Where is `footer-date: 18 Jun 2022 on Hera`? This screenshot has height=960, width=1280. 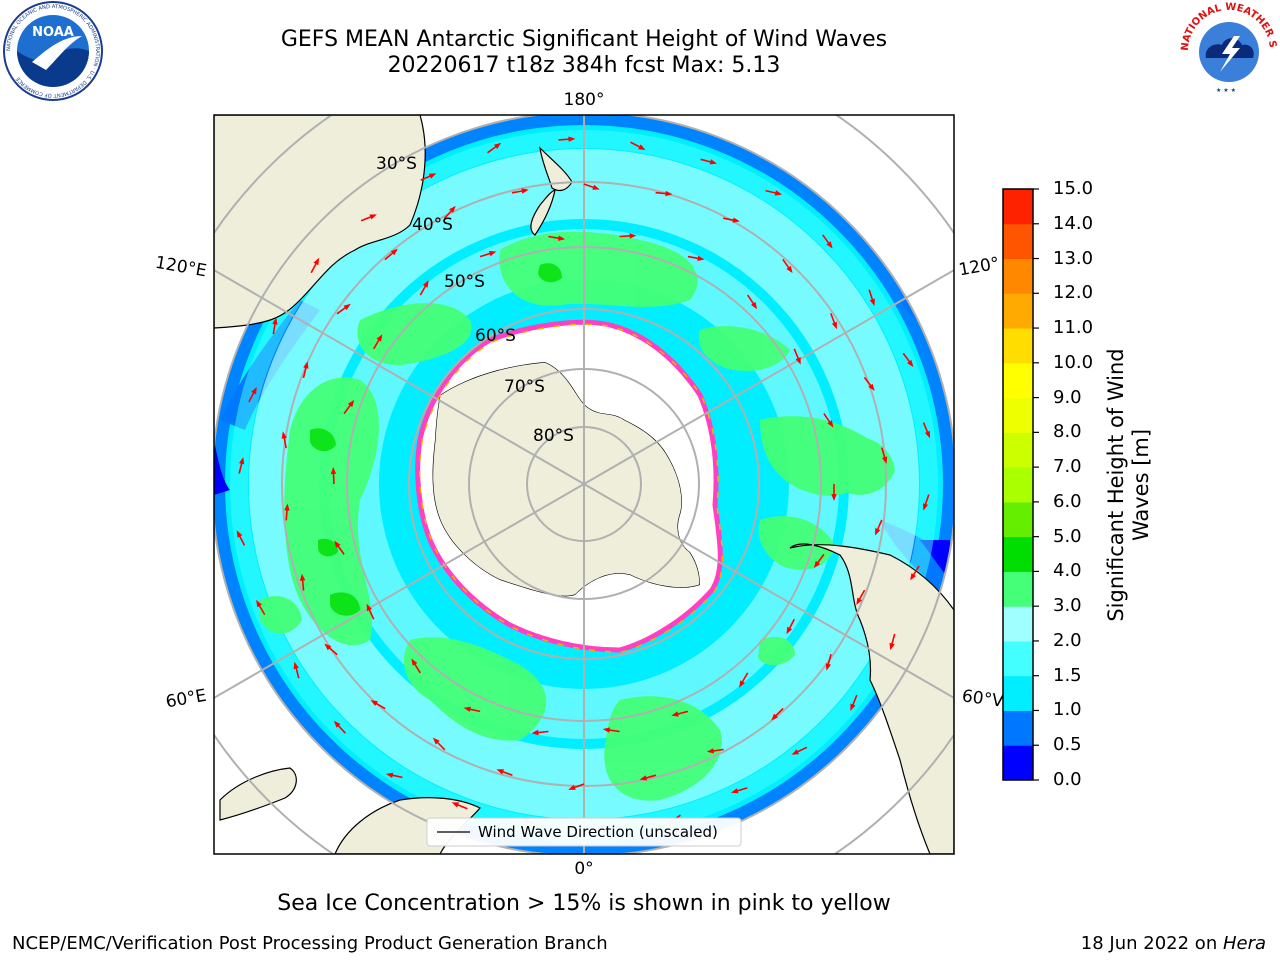 footer-date: 18 Jun 2022 on Hera is located at coordinates (1173, 943).